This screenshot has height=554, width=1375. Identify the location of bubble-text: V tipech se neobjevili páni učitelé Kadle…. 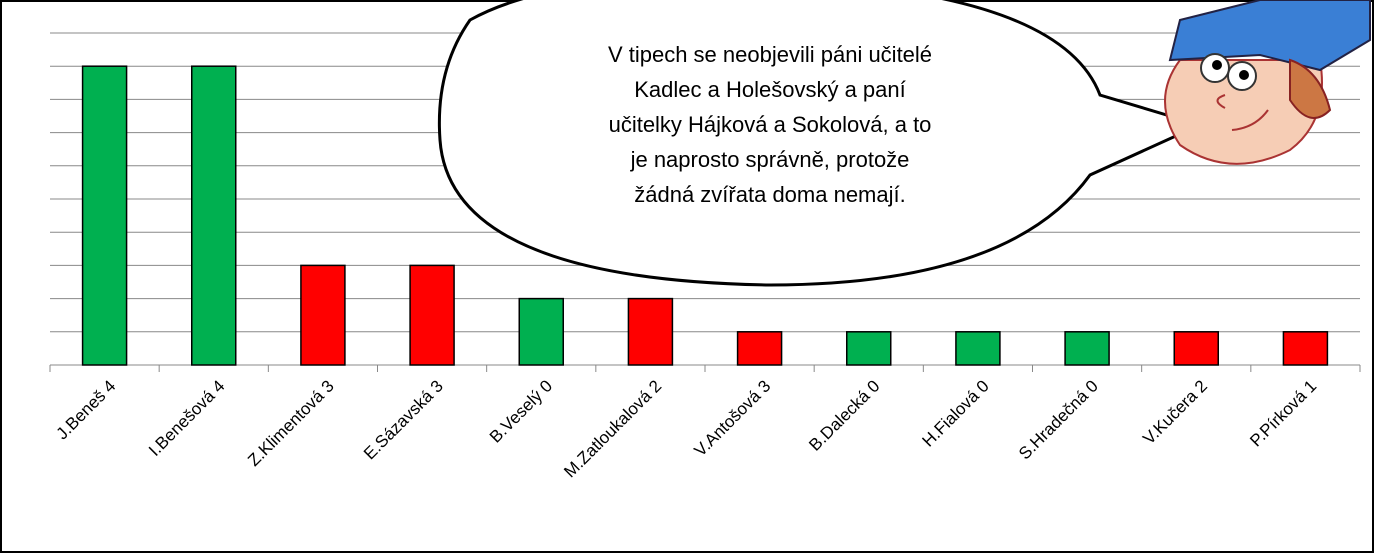
(770, 124).